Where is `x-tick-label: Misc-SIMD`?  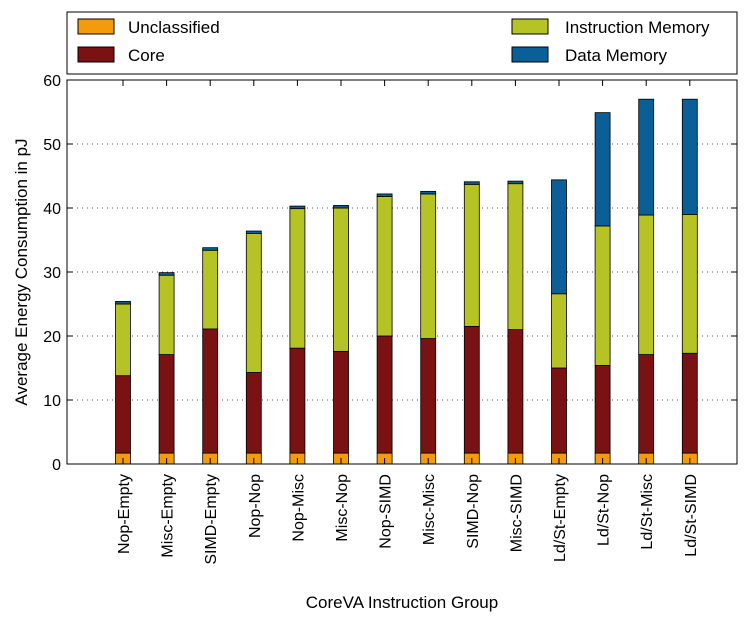
x-tick-label: Misc-SIMD is located at coordinates (516, 513).